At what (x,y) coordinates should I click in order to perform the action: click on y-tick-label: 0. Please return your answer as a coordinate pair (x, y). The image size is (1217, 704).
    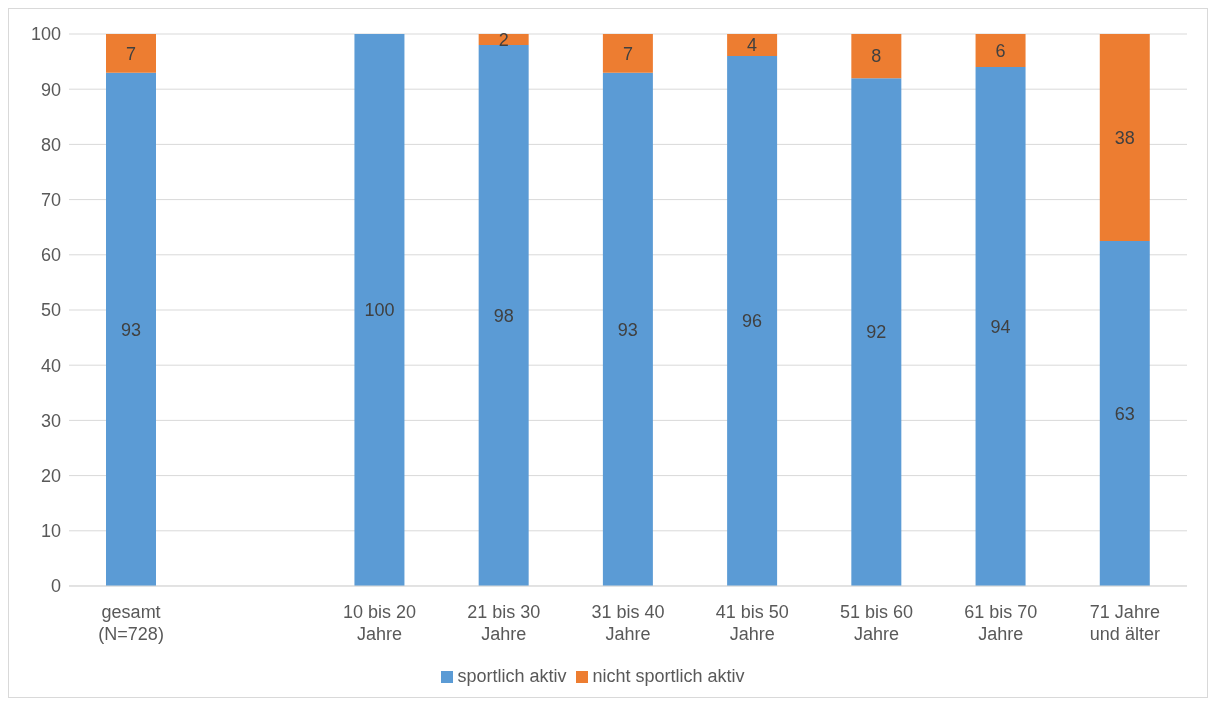
    Looking at the image, I should click on (55, 586).